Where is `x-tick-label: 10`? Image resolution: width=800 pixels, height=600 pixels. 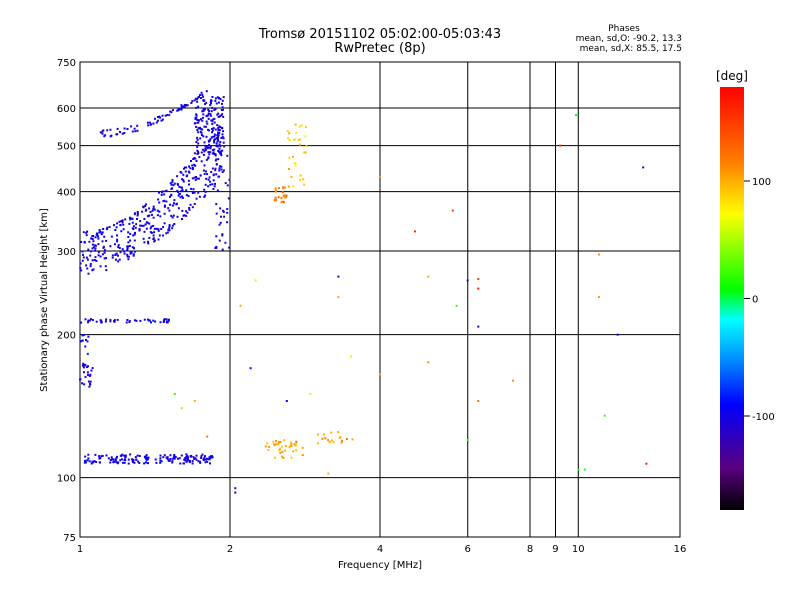
x-tick-label: 10 is located at coordinates (578, 549).